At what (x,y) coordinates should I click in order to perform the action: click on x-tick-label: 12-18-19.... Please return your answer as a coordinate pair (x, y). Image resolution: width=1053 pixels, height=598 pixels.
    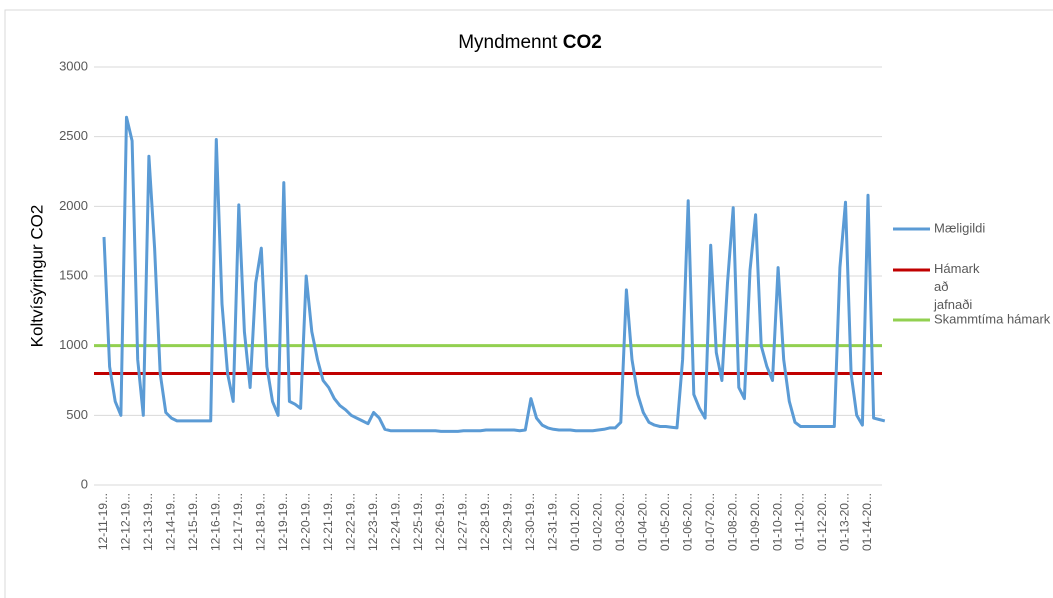
    Looking at the image, I should click on (260, 522).